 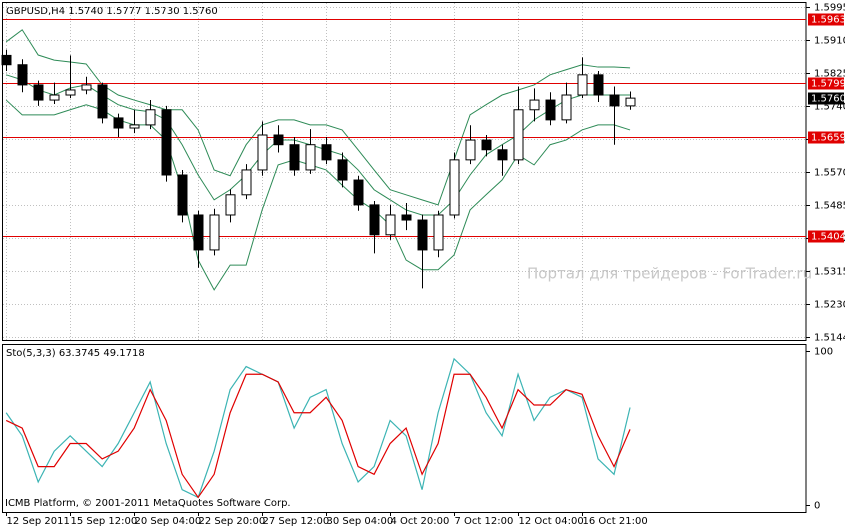 What do you see at coordinates (551, 521) in the screenshot?
I see `x-tick-label: 12 Oct 04:00` at bounding box center [551, 521].